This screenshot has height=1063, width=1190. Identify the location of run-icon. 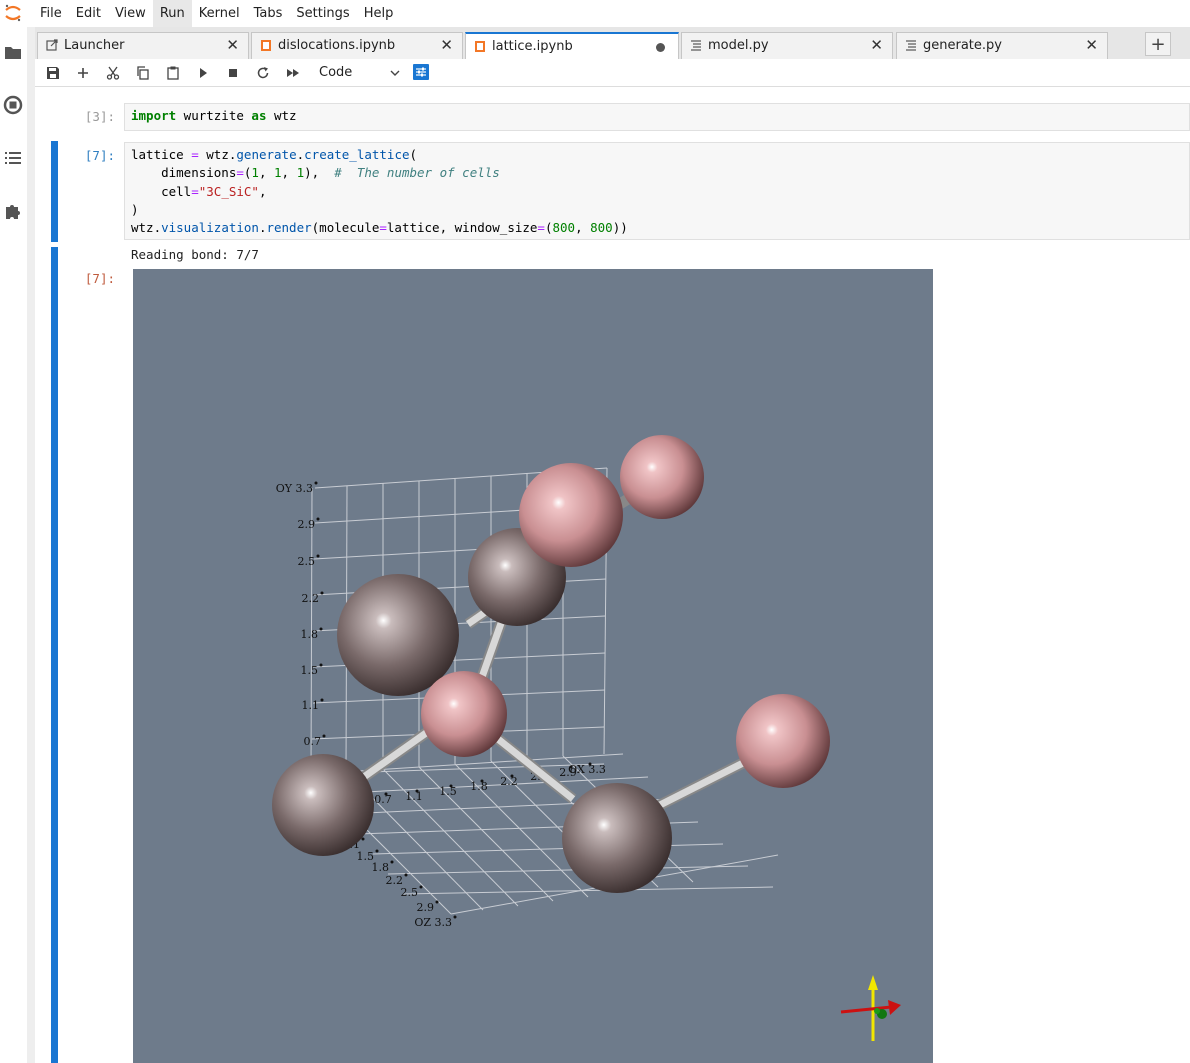
(203, 73).